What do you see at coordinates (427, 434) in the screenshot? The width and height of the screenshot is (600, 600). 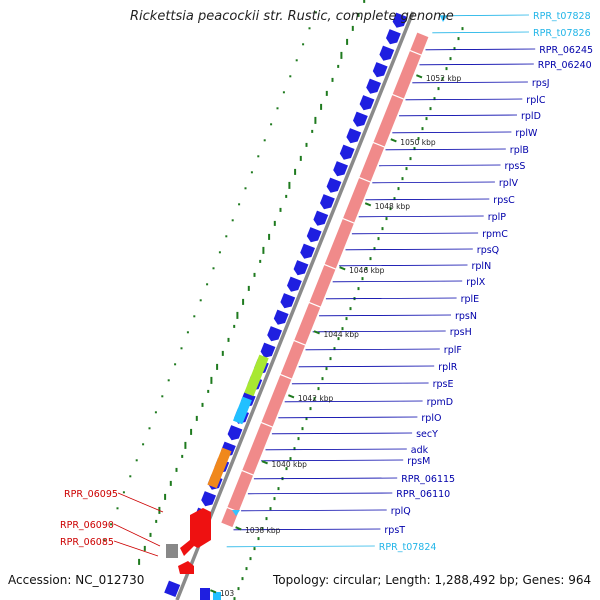 I see `gene-label-secy: secY` at bounding box center [427, 434].